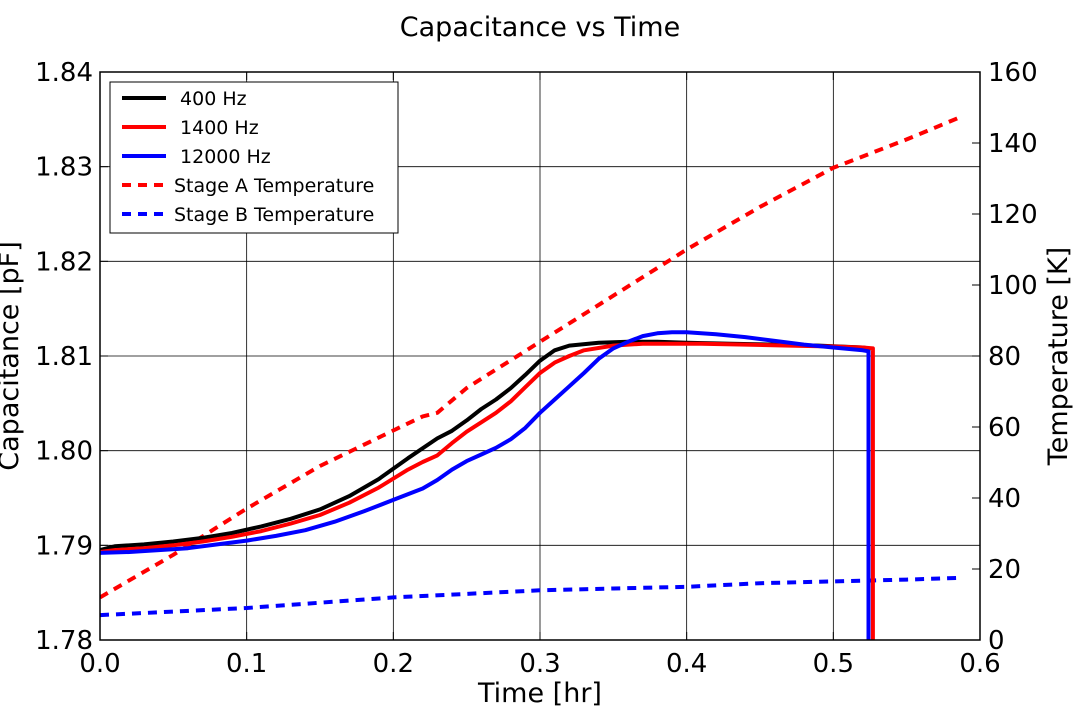  I want to click on y-tick-label: 1.78, so click(64, 641).